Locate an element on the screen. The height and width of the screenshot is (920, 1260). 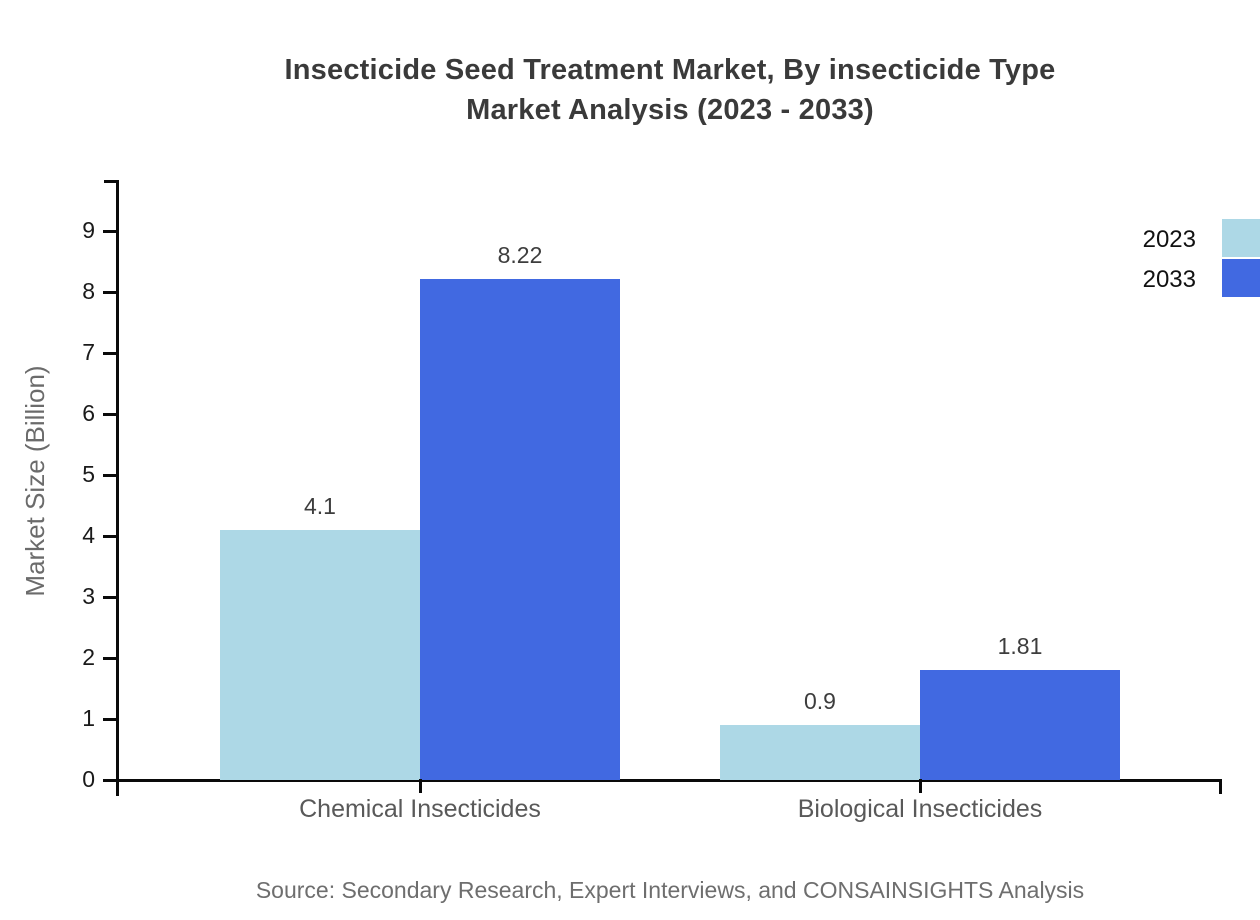
y-tick-label: 9 is located at coordinates (88, 230).